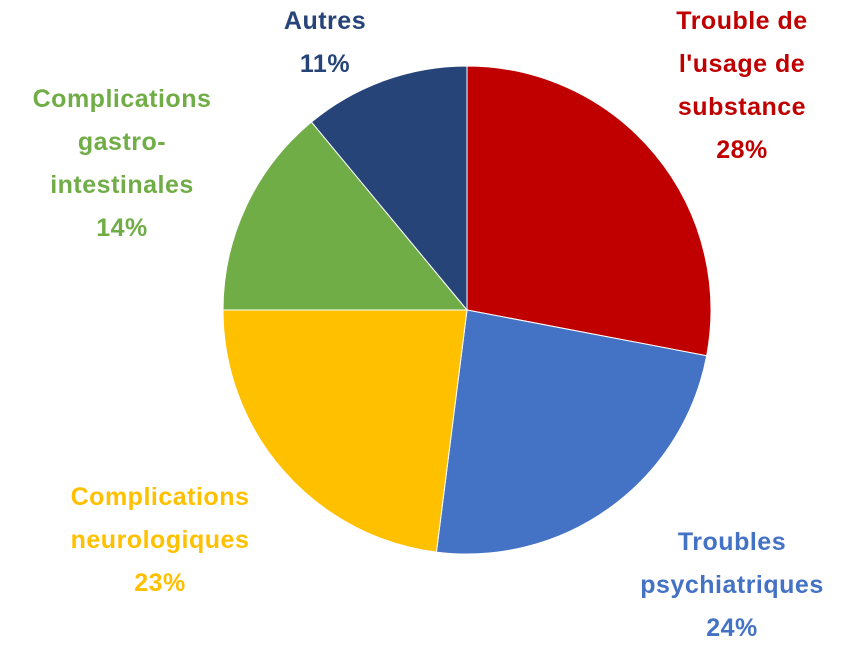 This screenshot has width=846, height=650. I want to click on category-name: Complications neurologiques, so click(160, 518).